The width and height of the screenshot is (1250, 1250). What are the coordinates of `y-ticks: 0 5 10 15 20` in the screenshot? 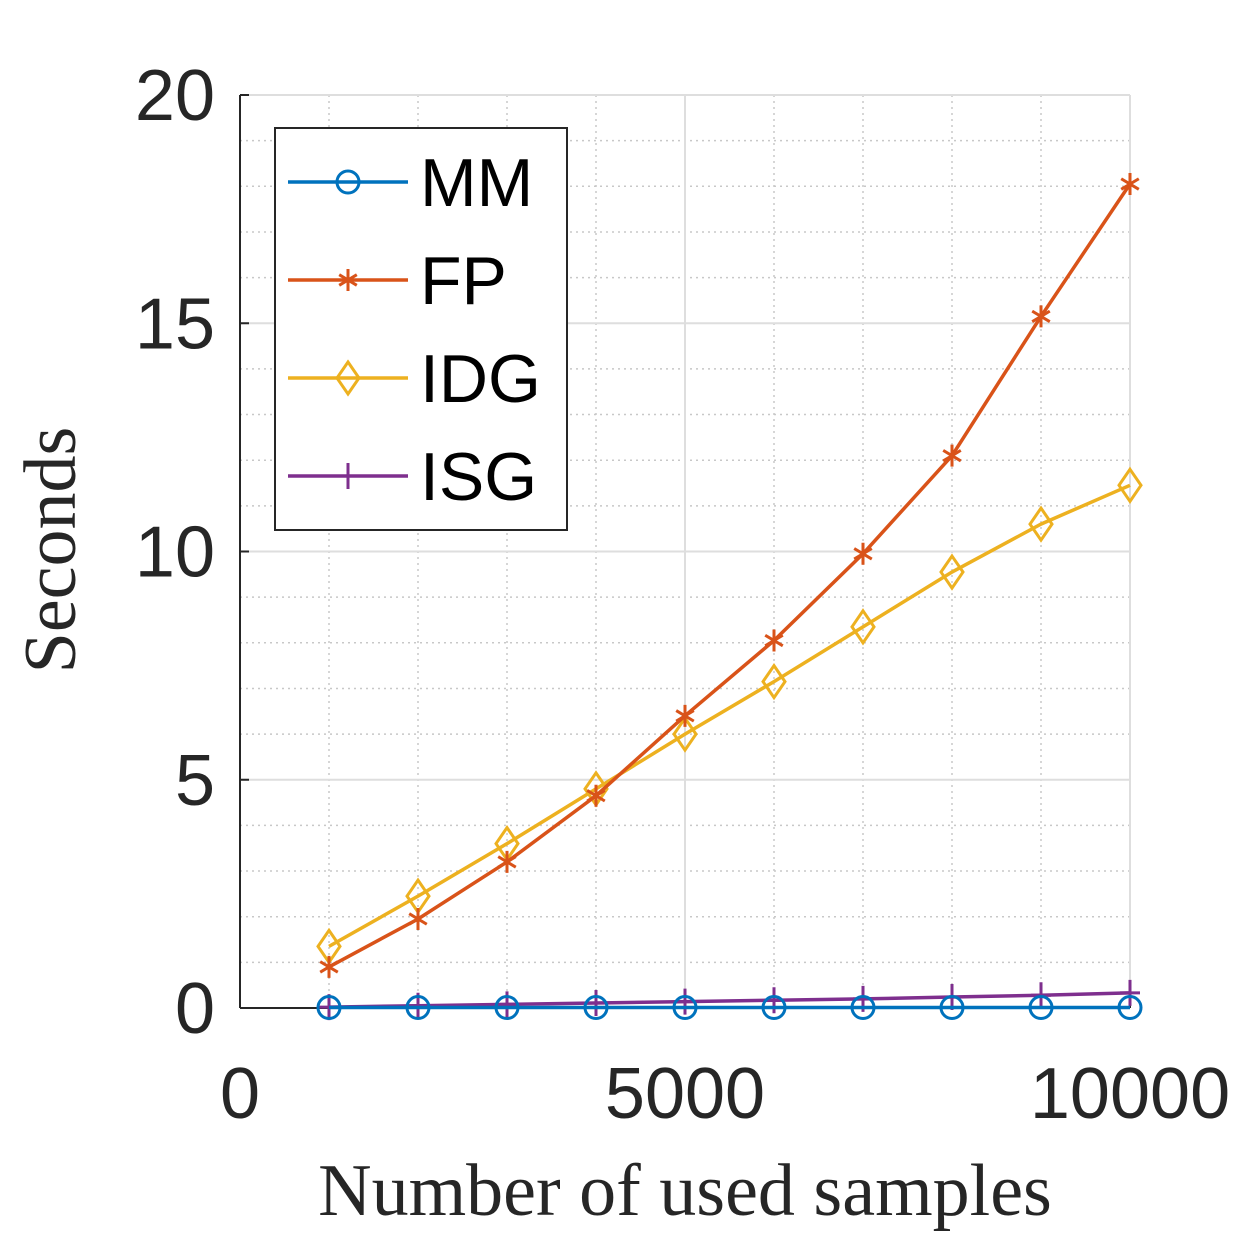 It's located at (192, 552).